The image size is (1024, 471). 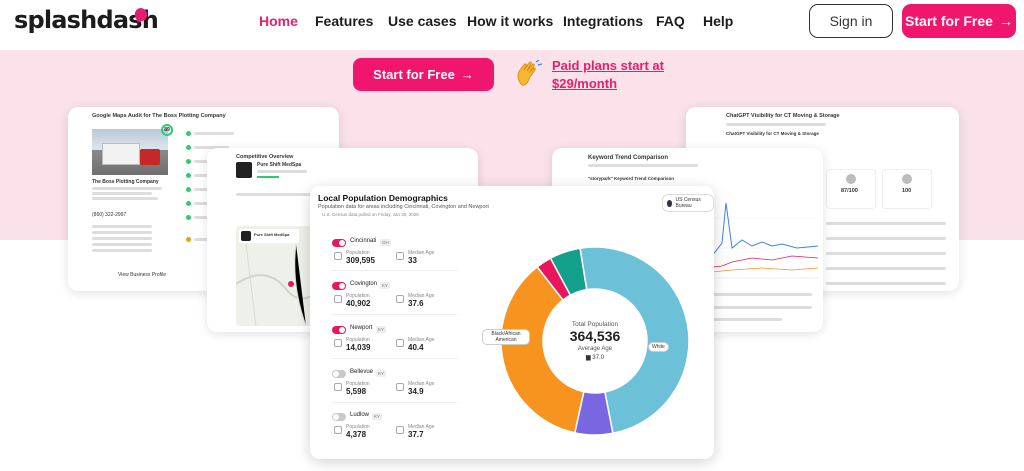 I want to click on competitor-logo, so click(x=244, y=170).